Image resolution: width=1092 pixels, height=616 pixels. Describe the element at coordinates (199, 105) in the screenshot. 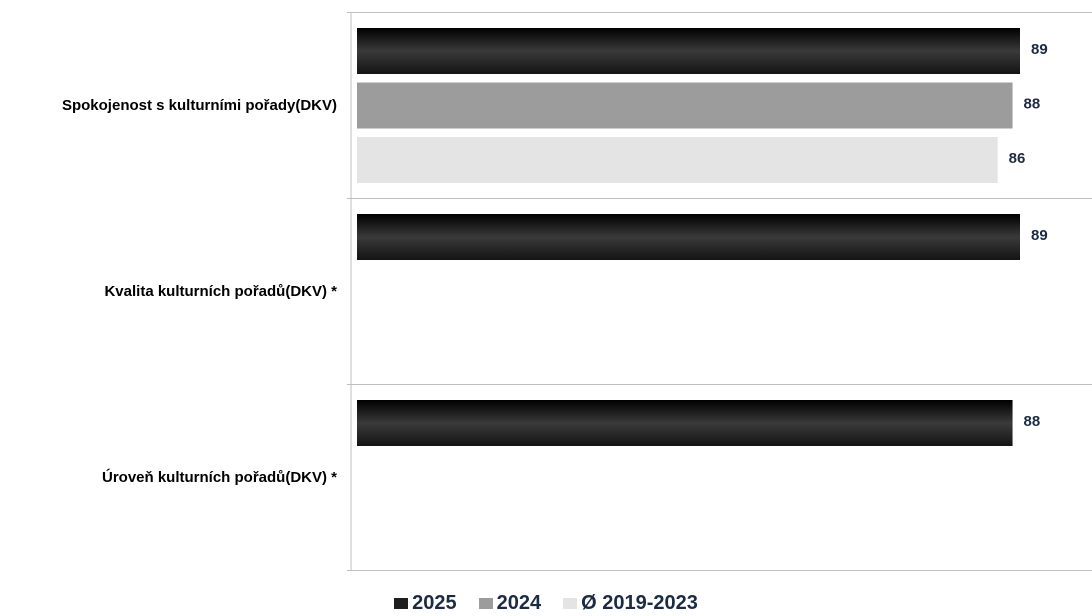

I see `category-label: Spokojenost s kulturními pořady(DKV)` at that location.